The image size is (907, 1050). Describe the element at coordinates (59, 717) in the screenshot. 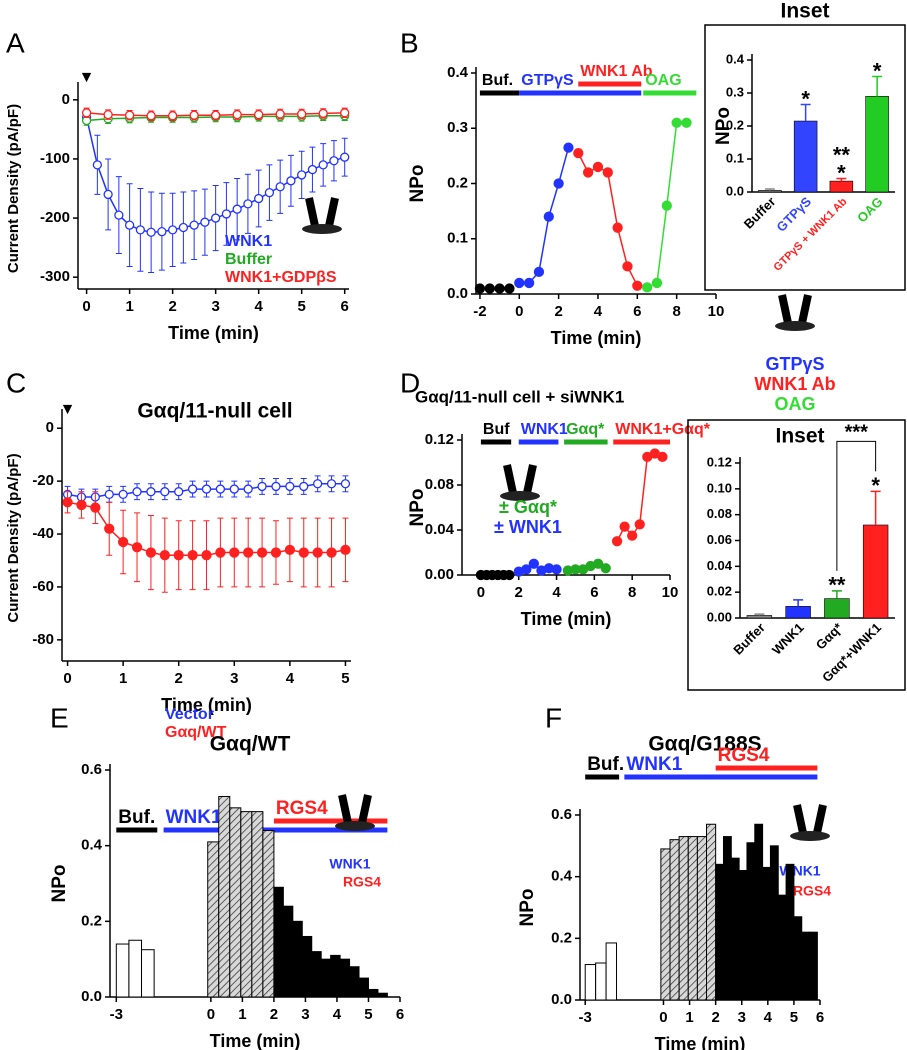

I see `panel-label: E` at that location.